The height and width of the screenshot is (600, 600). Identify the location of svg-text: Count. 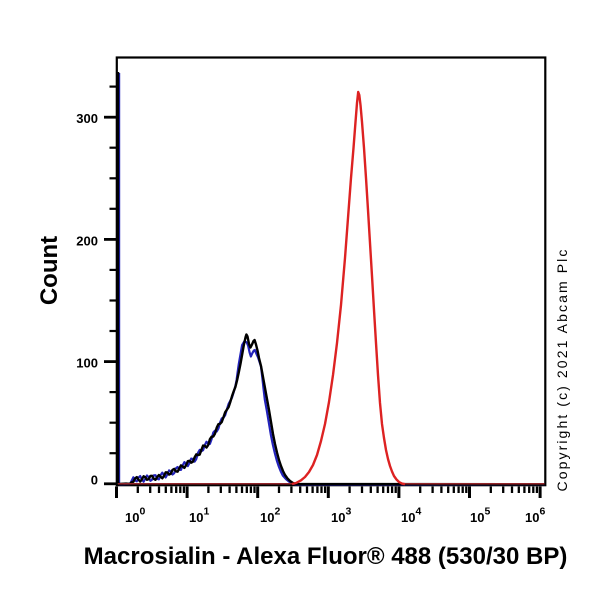
(49, 270).